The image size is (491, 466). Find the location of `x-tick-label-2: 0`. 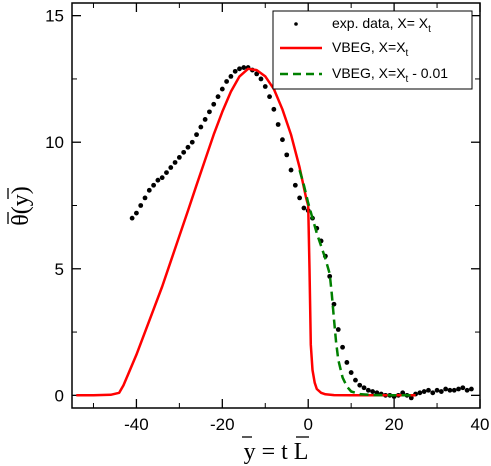

x-tick-label-2: 0 is located at coordinates (307, 424).